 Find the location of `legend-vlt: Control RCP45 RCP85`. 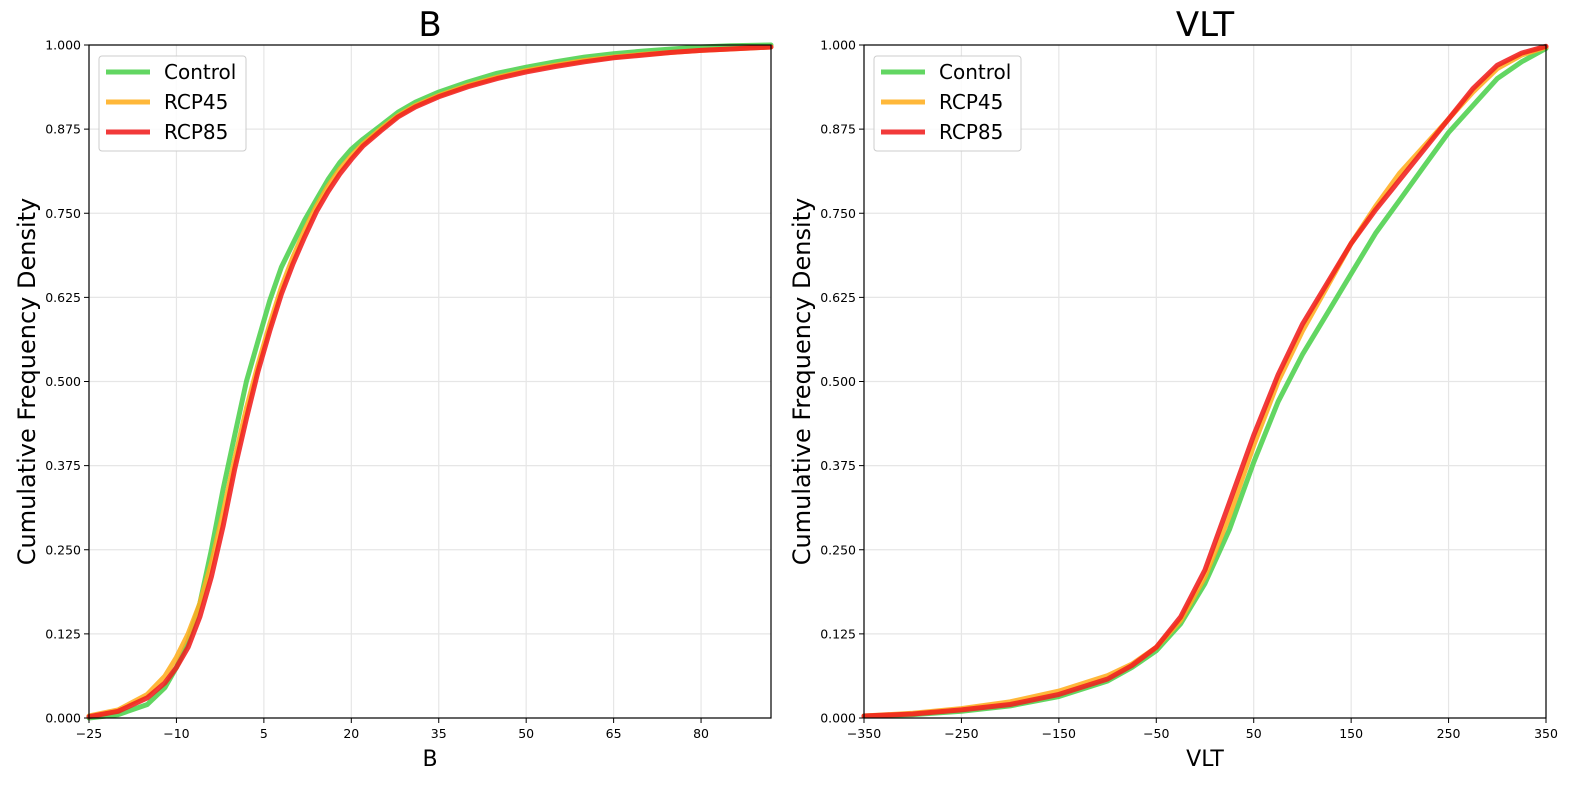

legend-vlt: Control RCP45 RCP85 is located at coordinates (947, 103).